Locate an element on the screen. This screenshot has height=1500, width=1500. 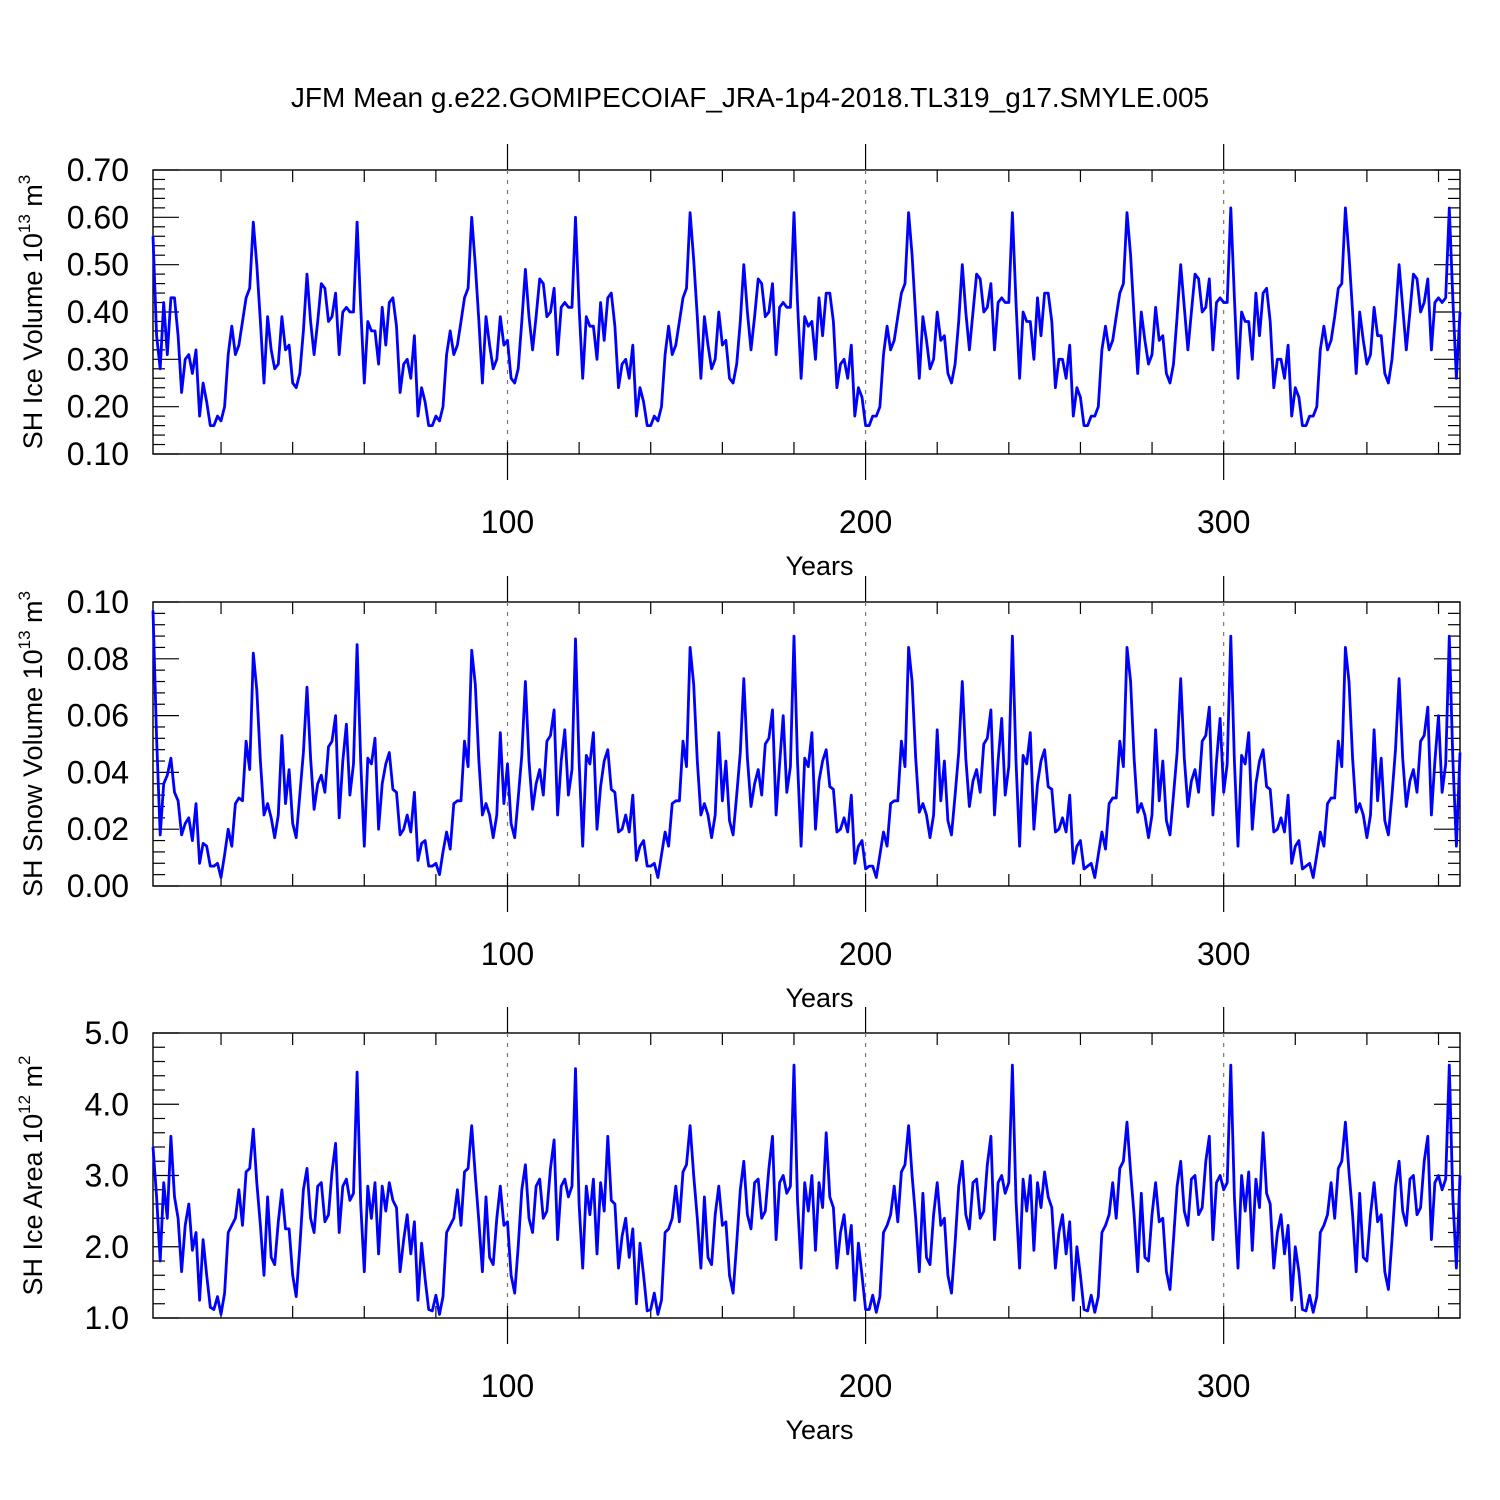
y-tick-label: 0.60 is located at coordinates (98, 217).